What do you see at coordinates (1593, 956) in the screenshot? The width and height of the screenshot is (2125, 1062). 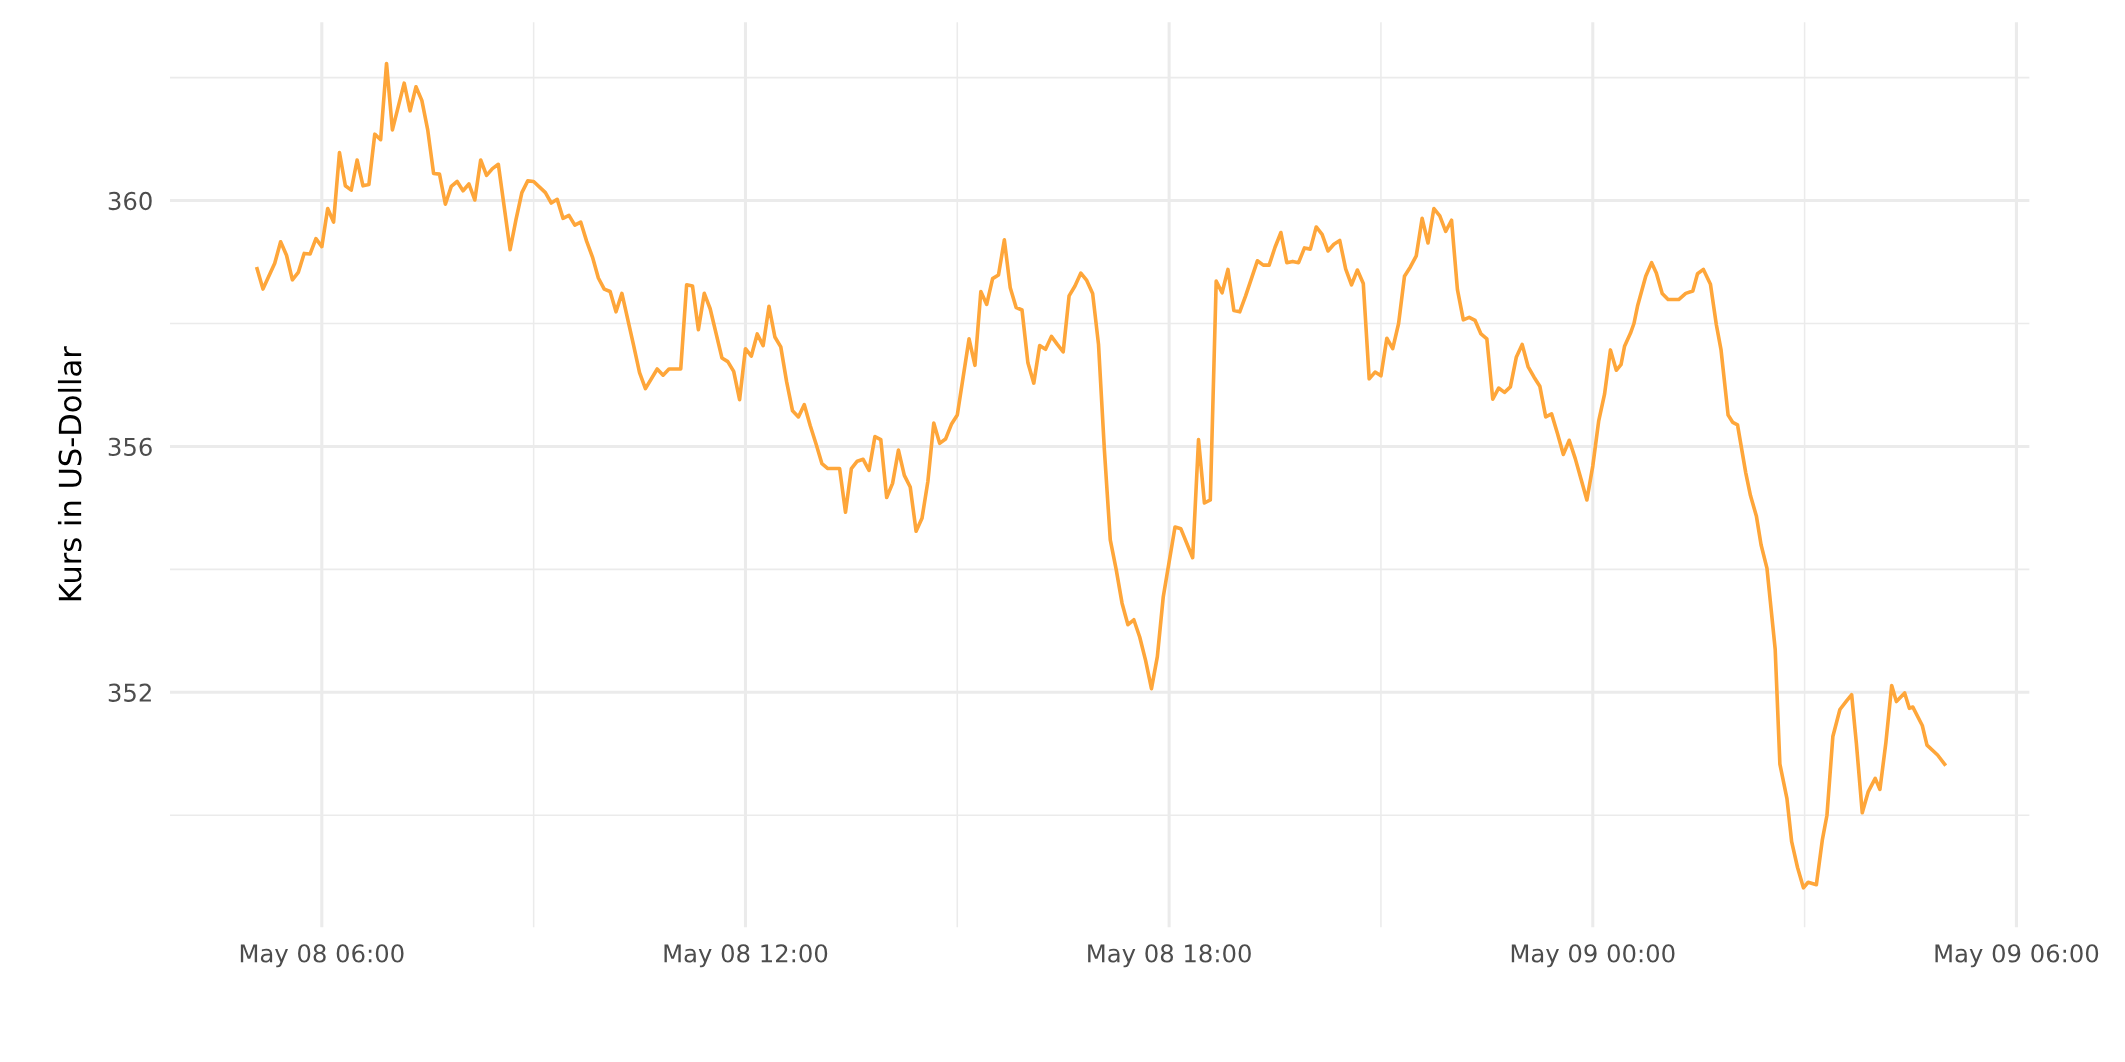 I see `x-tick-label: May 09 00:00` at bounding box center [1593, 956].